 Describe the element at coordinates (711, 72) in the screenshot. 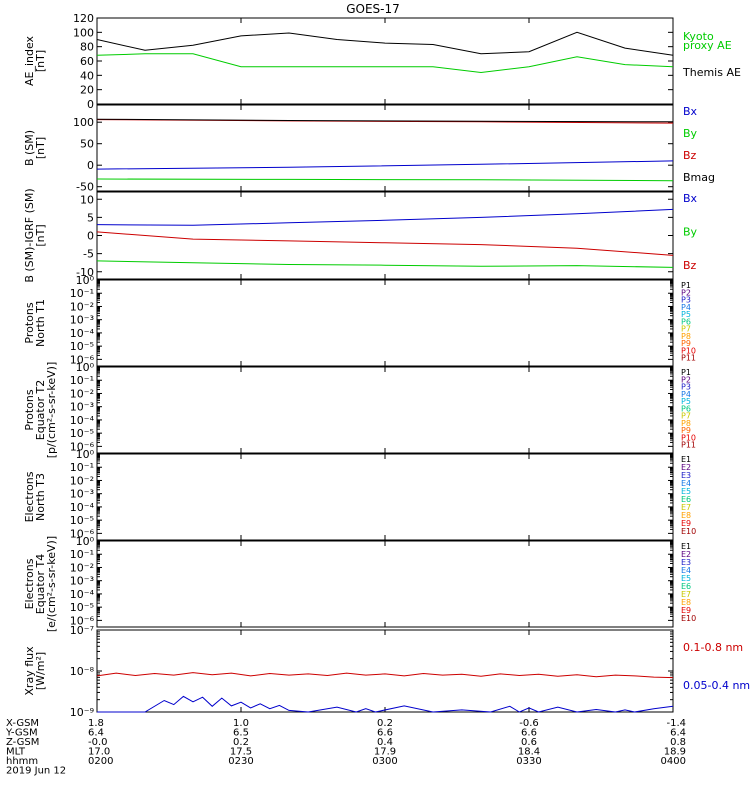

I see `legend-label: Themis AE` at that location.